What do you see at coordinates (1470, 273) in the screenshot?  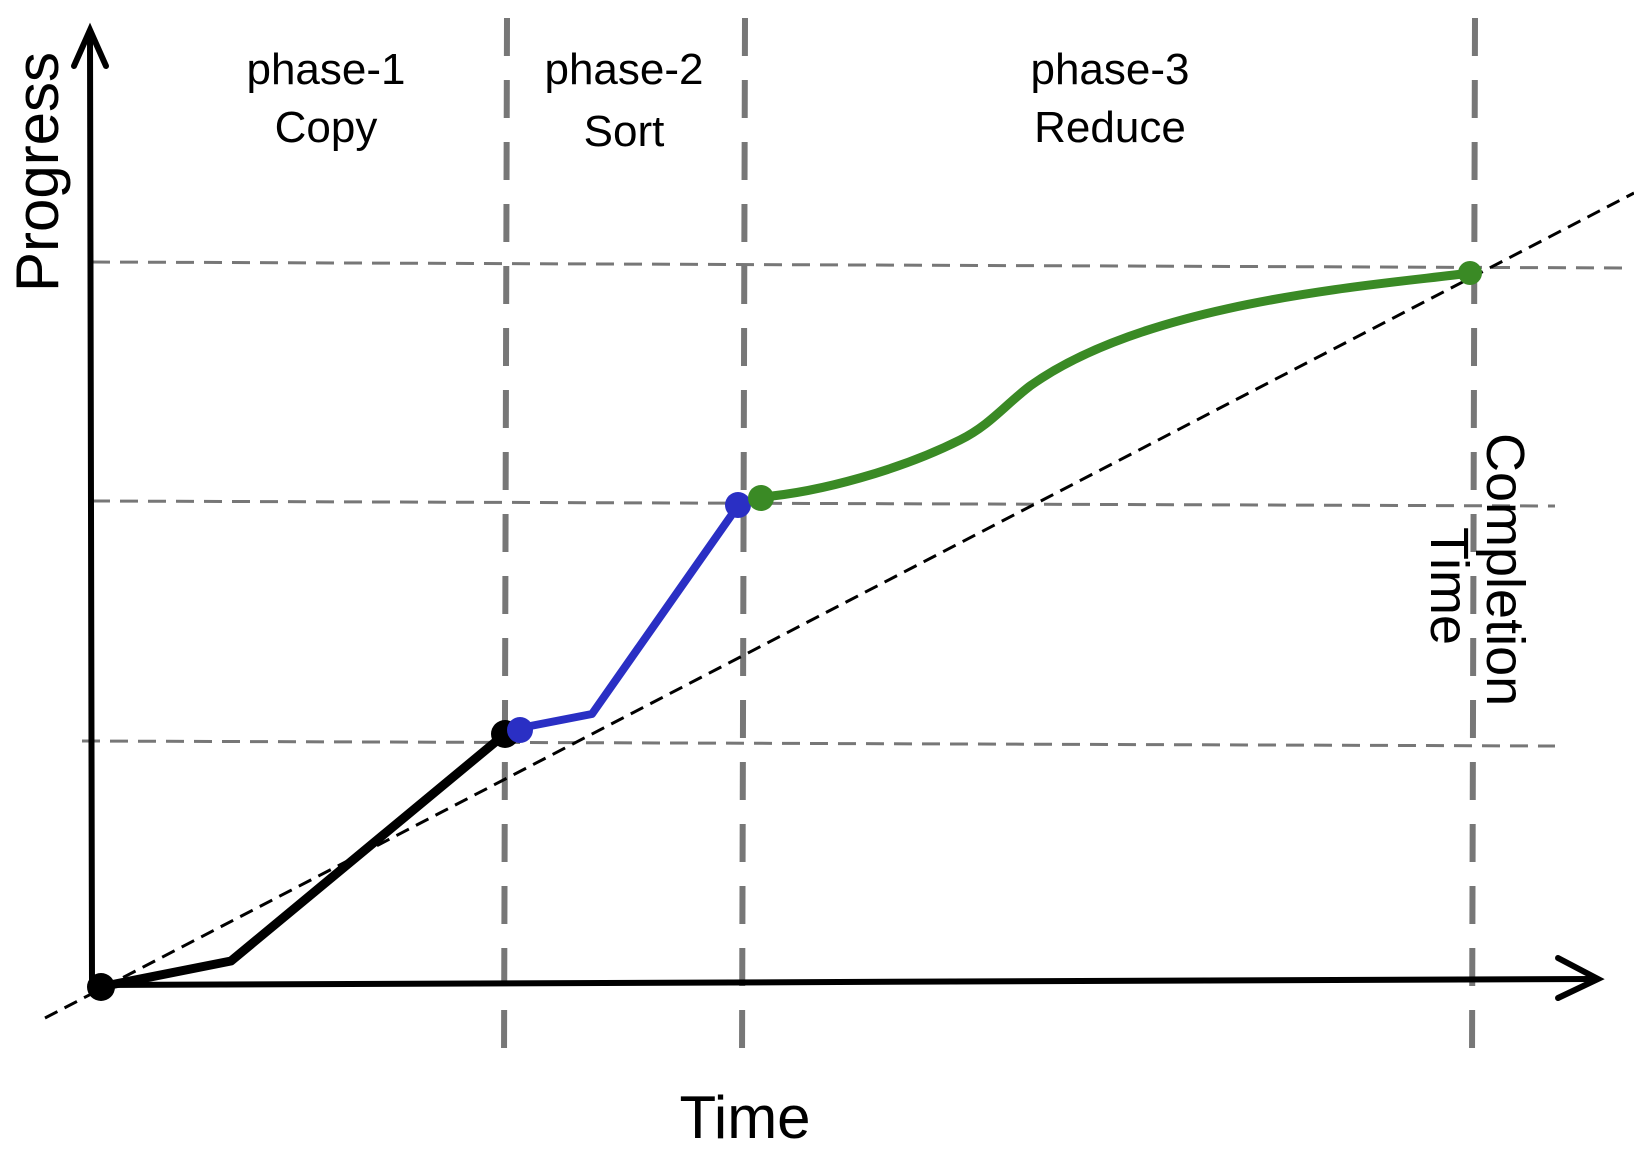 I see `reduce-end-marker` at bounding box center [1470, 273].